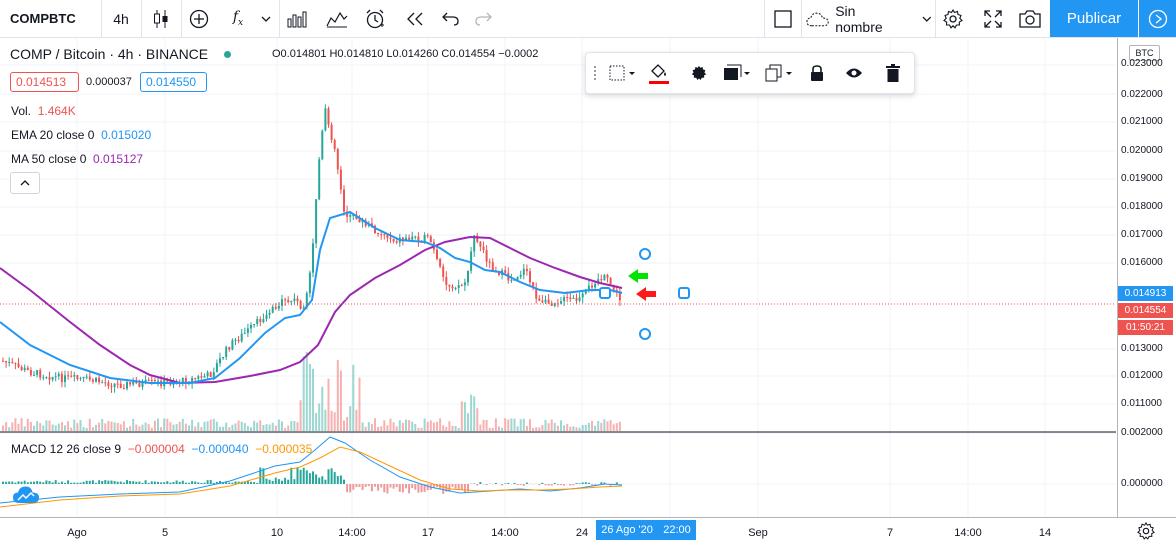 Image resolution: width=1176 pixels, height=547 pixels. I want to click on lock-icon, so click(817, 73).